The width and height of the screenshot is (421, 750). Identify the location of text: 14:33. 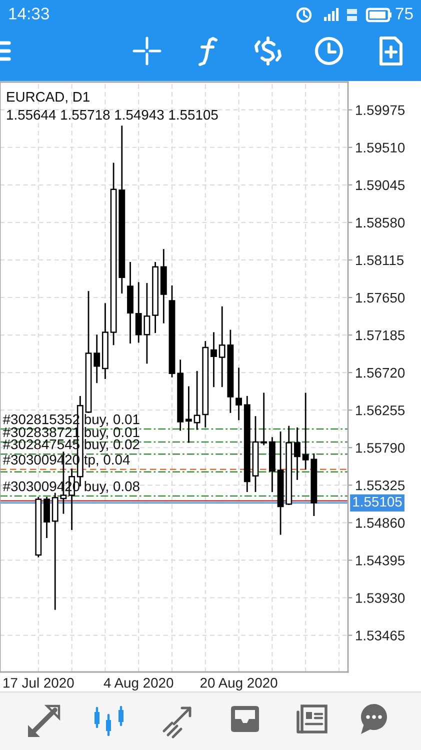
(29, 14).